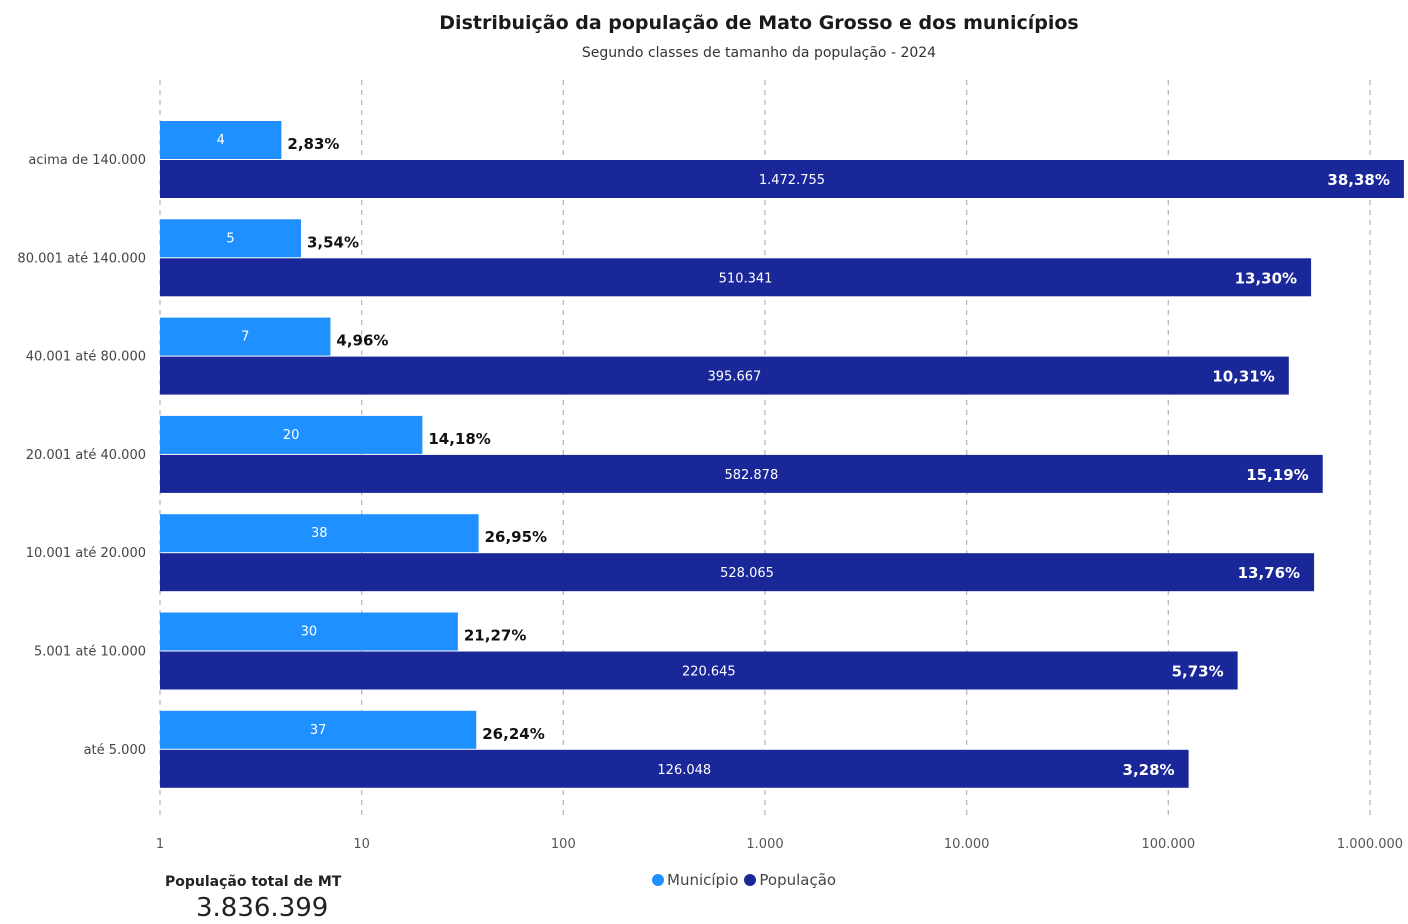  What do you see at coordinates (90, 652) in the screenshot?
I see `category-label: 5.001 até 10.000` at bounding box center [90, 652].